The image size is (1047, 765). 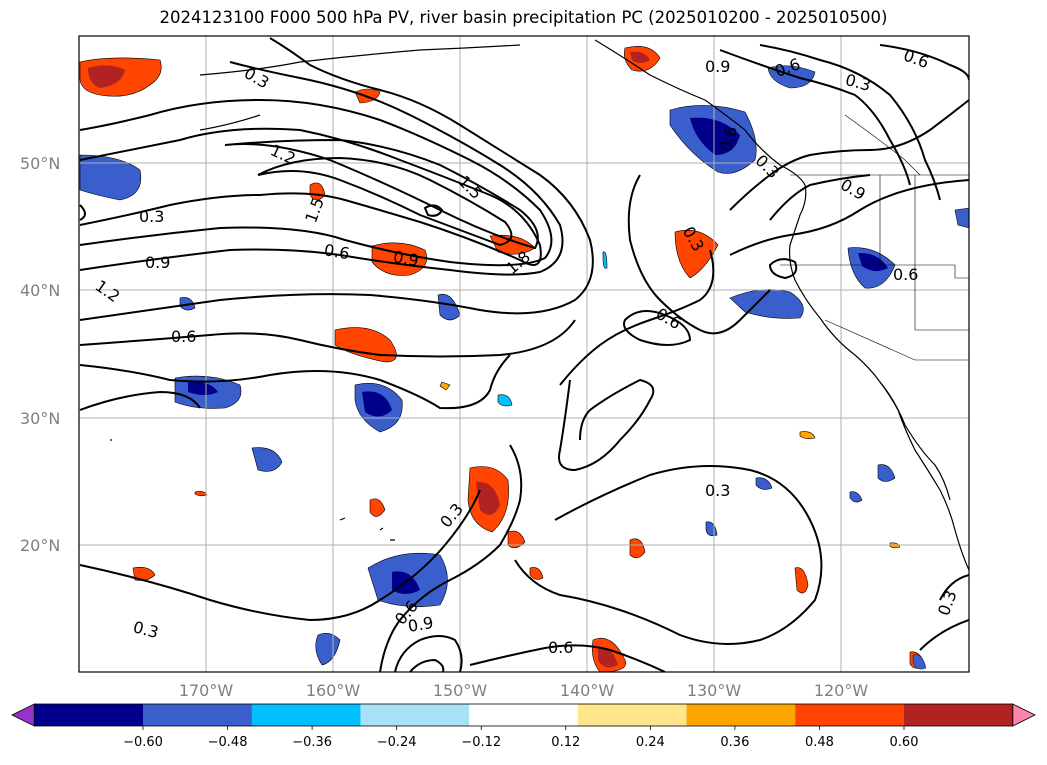 I want to click on lat-label-40n: 40°N, so click(x=40, y=290).